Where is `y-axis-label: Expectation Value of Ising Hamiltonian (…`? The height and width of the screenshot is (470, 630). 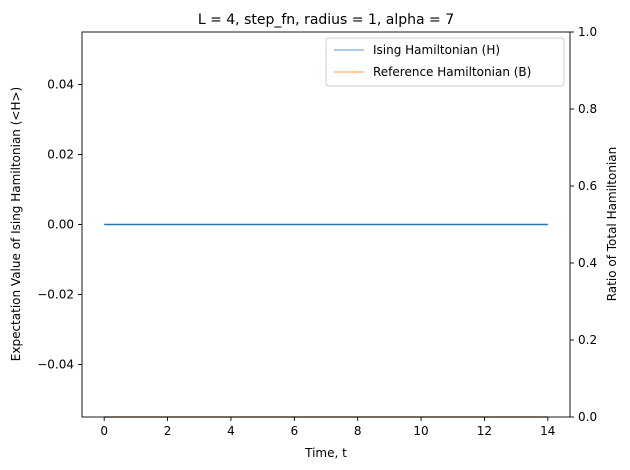
y-axis-label: Expectation Value of Ising Hamiltonian (… is located at coordinates (16, 224).